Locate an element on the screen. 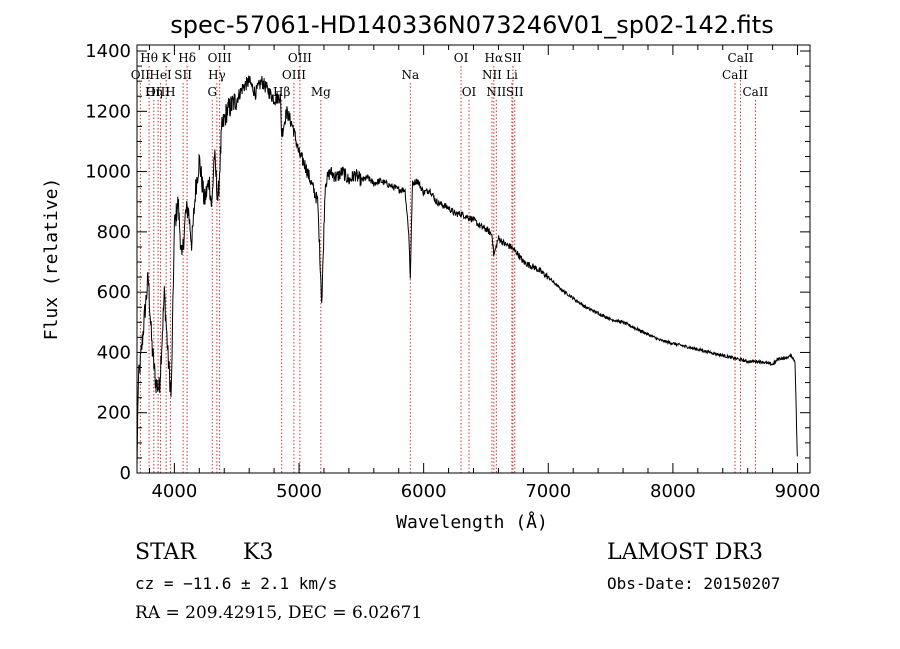 Image resolution: width=900 pixels, height=649 pixels. y-tick-label: 800 is located at coordinates (114, 232).